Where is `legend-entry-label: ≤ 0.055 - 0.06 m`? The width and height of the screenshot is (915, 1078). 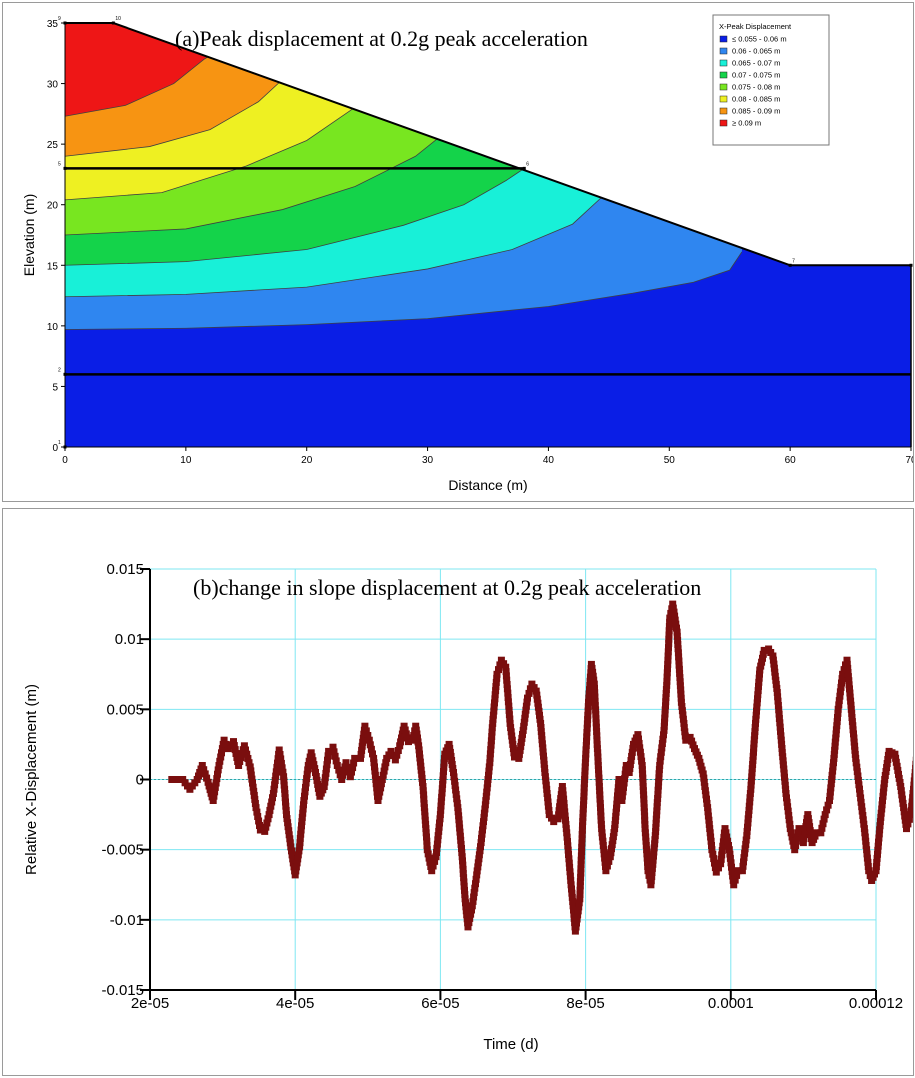 legend-entry-label: ≤ 0.055 - 0.06 m is located at coordinates (759, 39).